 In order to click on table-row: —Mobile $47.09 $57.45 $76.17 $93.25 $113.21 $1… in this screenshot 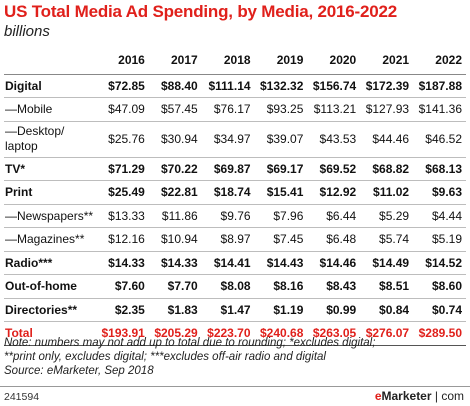, I will do `click(235, 109)`.